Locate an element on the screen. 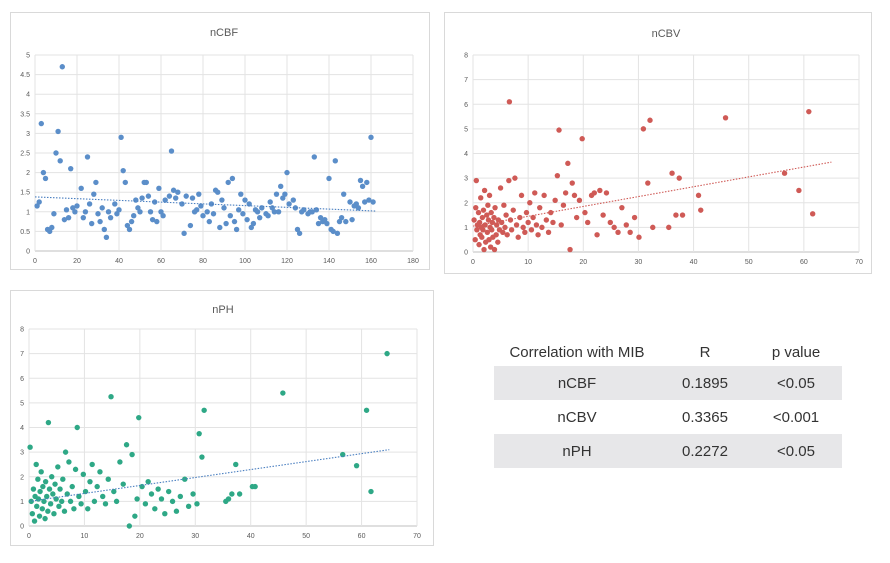  y-tick-label: 2 is located at coordinates (28, 173).